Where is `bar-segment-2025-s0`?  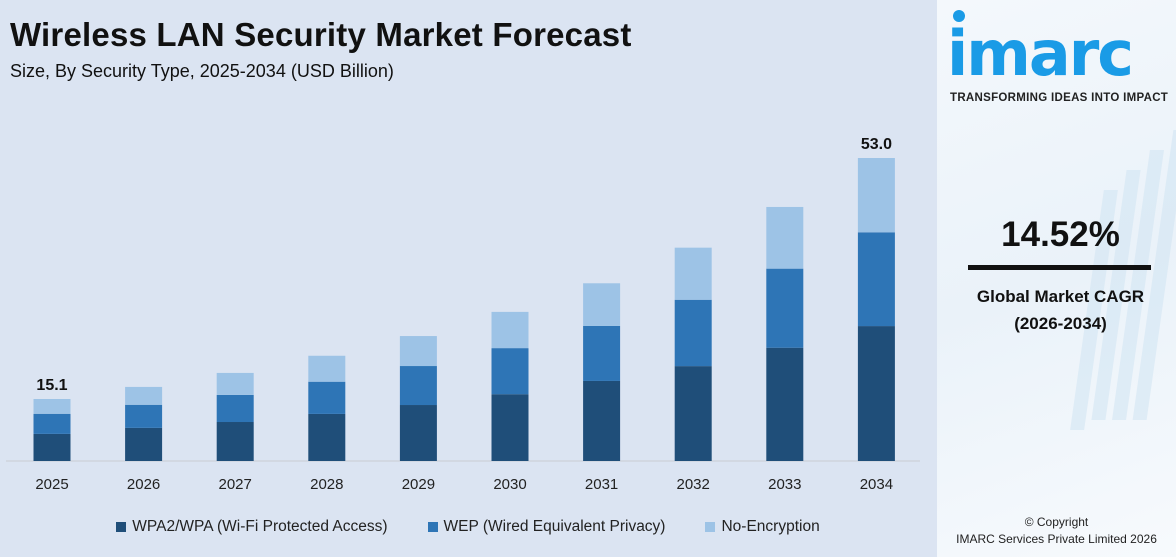 bar-segment-2025-s0 is located at coordinates (52, 447).